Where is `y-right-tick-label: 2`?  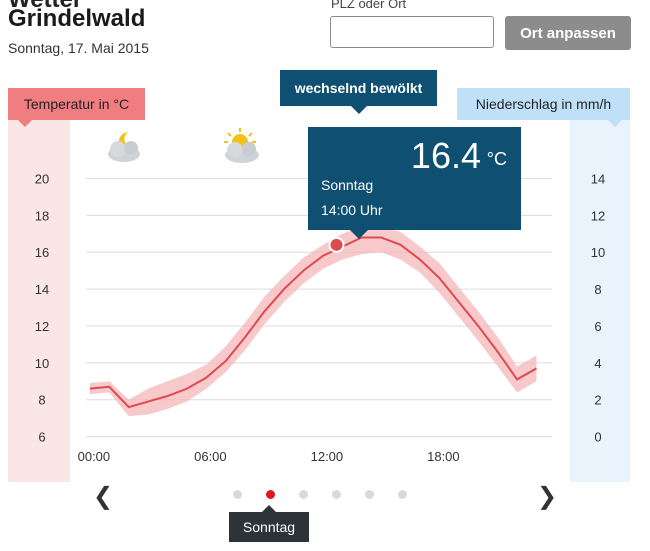
y-right-tick-label: 2 is located at coordinates (597, 400).